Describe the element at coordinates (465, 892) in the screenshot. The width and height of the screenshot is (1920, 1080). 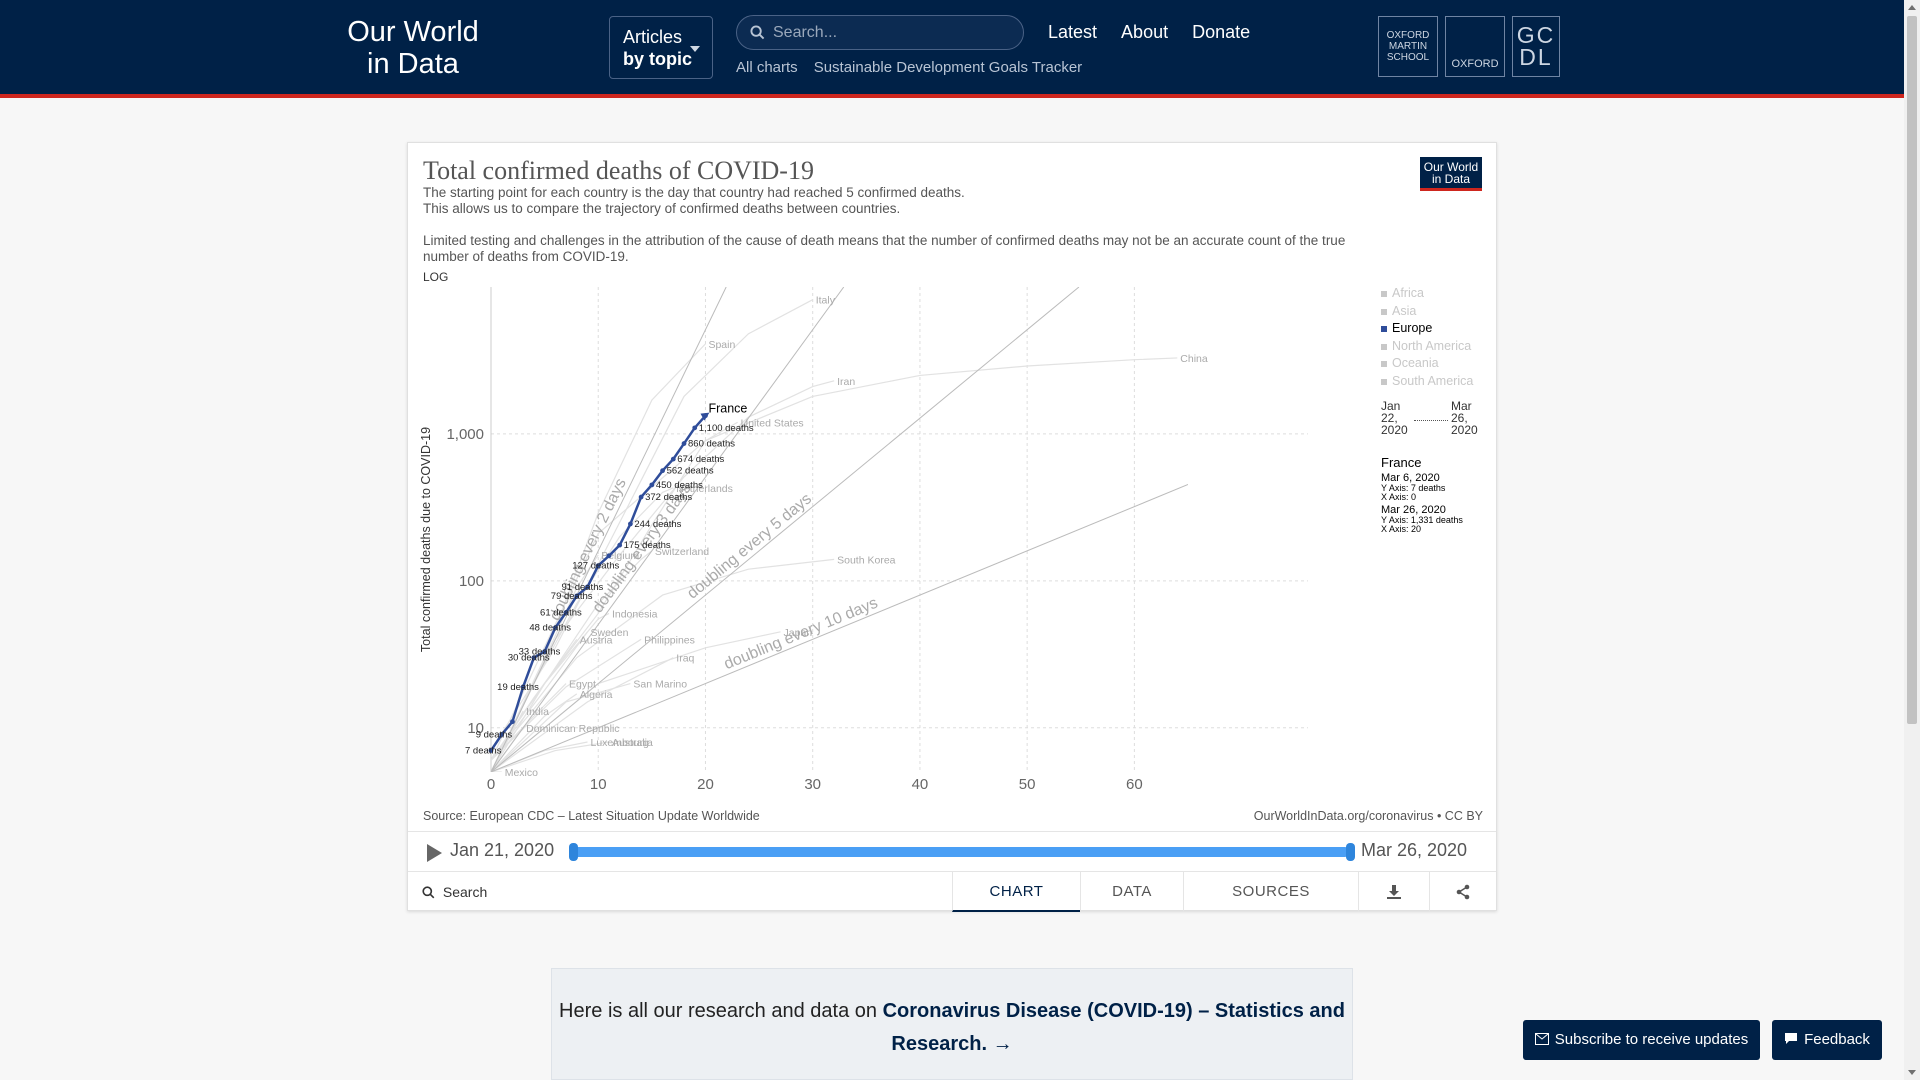
I see `country-search-label: Search` at that location.